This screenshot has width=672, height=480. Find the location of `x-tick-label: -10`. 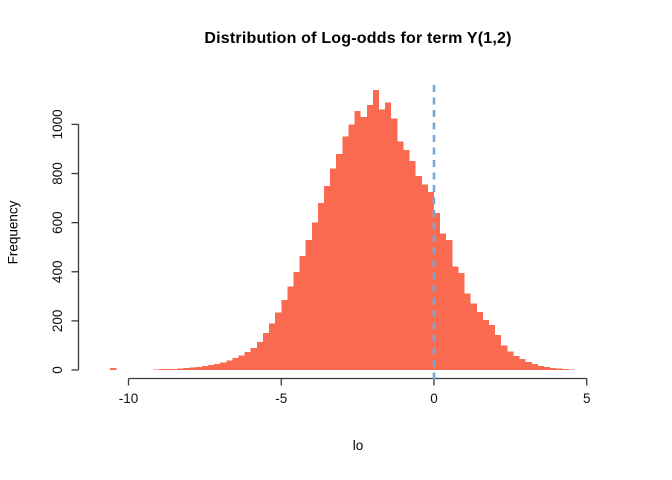

x-tick-label: -10 is located at coordinates (129, 398).